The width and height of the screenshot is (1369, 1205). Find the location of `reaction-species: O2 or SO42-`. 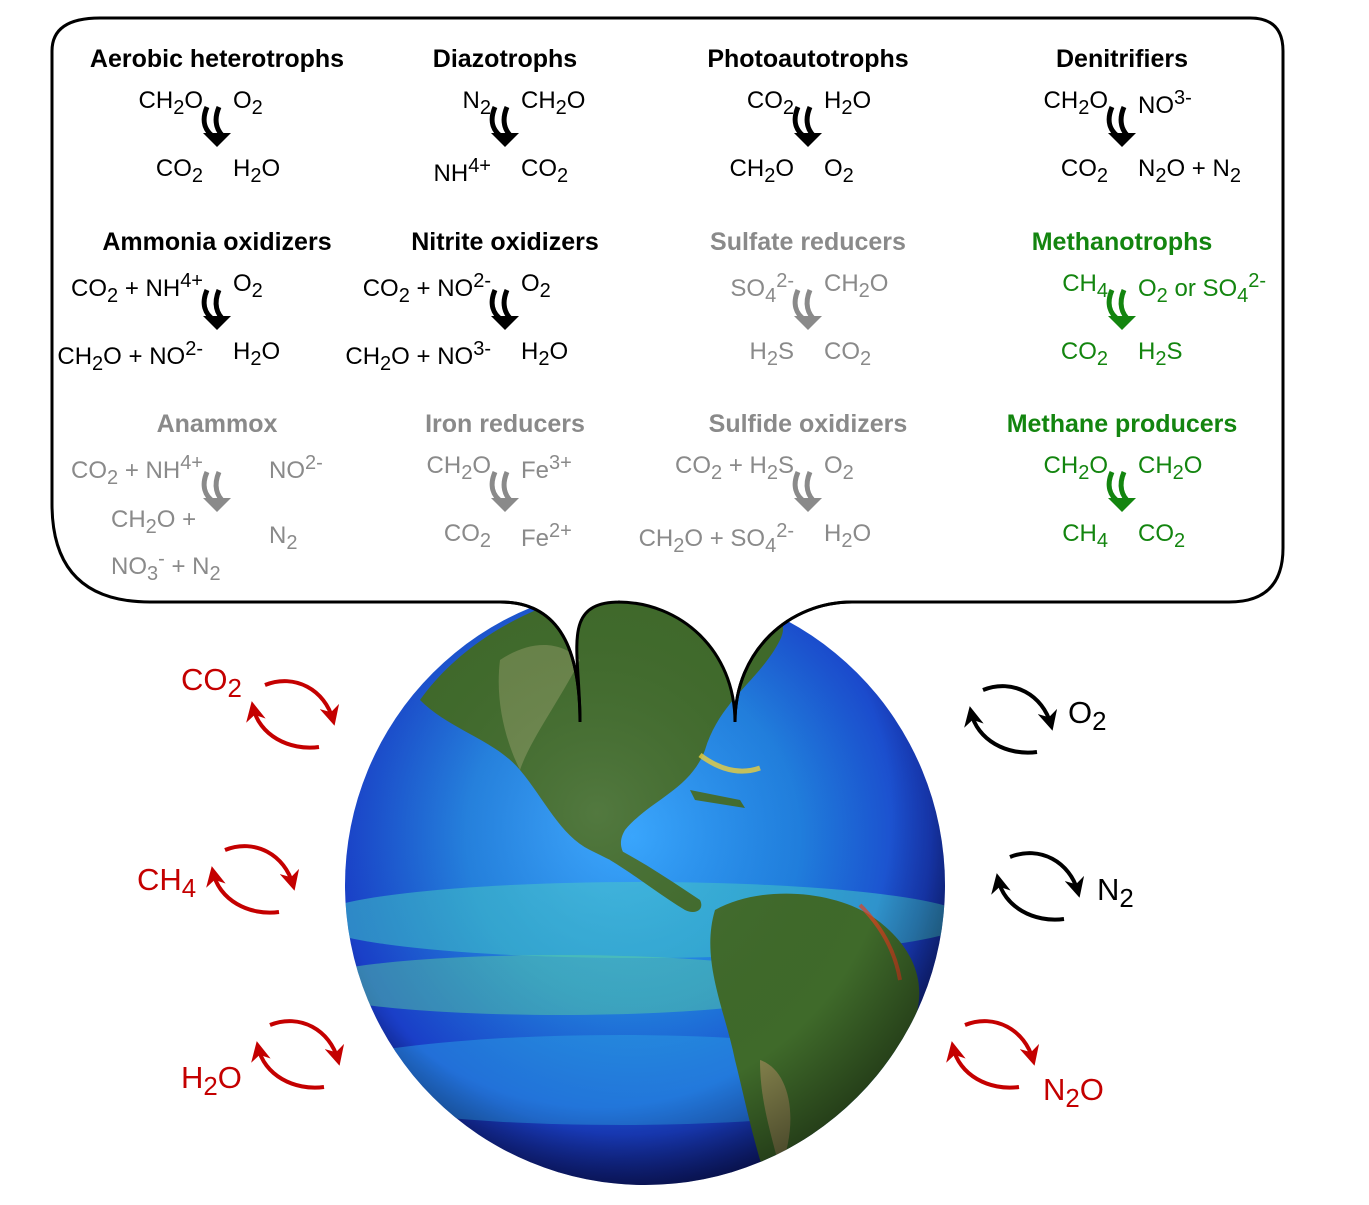

reaction-species: O2 or SO42- is located at coordinates (1202, 288).